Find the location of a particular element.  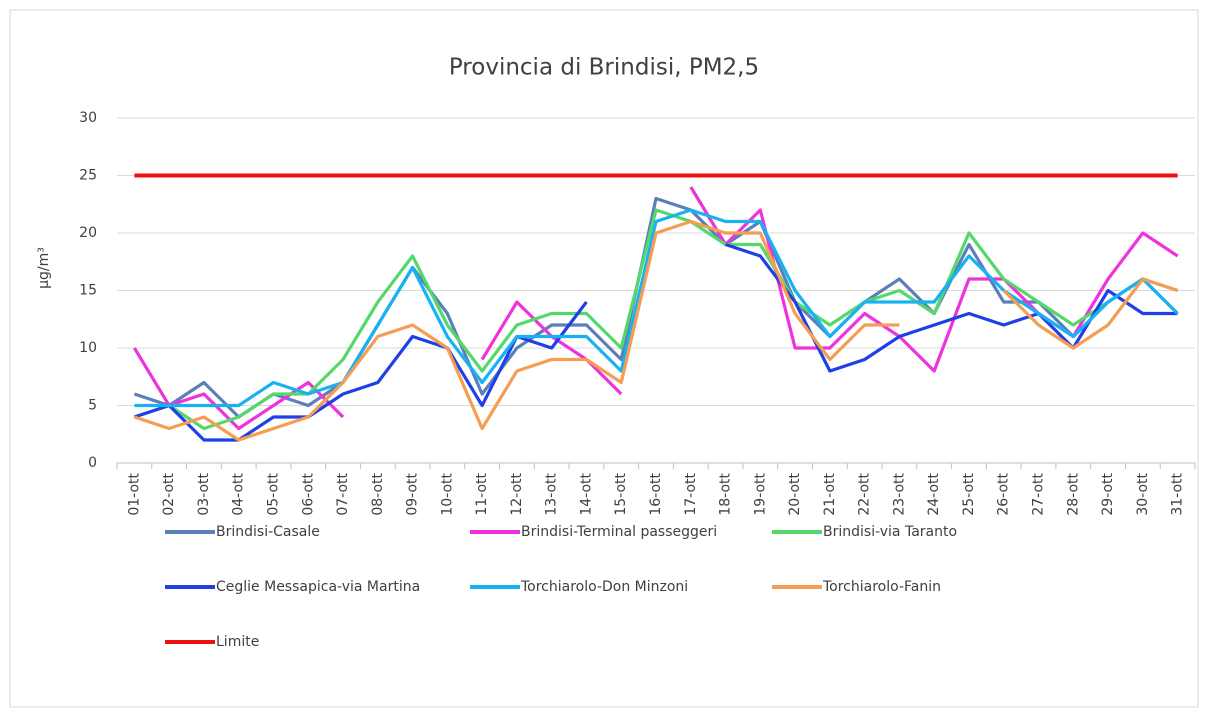

x-tick-label: 26-ott is located at coordinates (1004, 493).